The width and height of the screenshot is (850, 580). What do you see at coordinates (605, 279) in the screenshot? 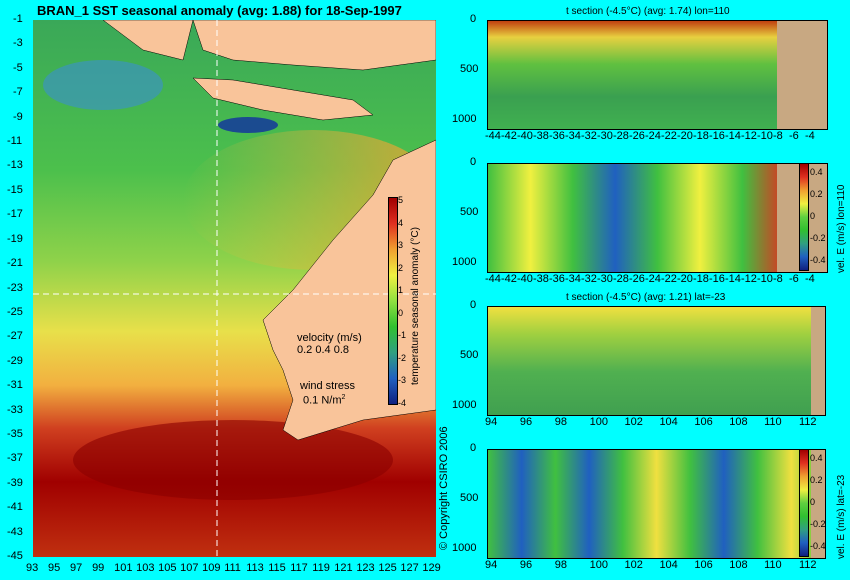
I see `section-x-tick: -30` at bounding box center [605, 279].